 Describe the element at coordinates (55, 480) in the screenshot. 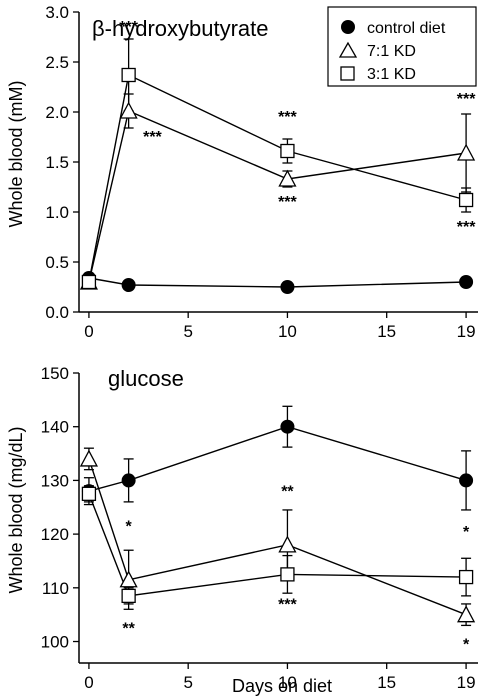

I see `y-tick-label: 130` at that location.